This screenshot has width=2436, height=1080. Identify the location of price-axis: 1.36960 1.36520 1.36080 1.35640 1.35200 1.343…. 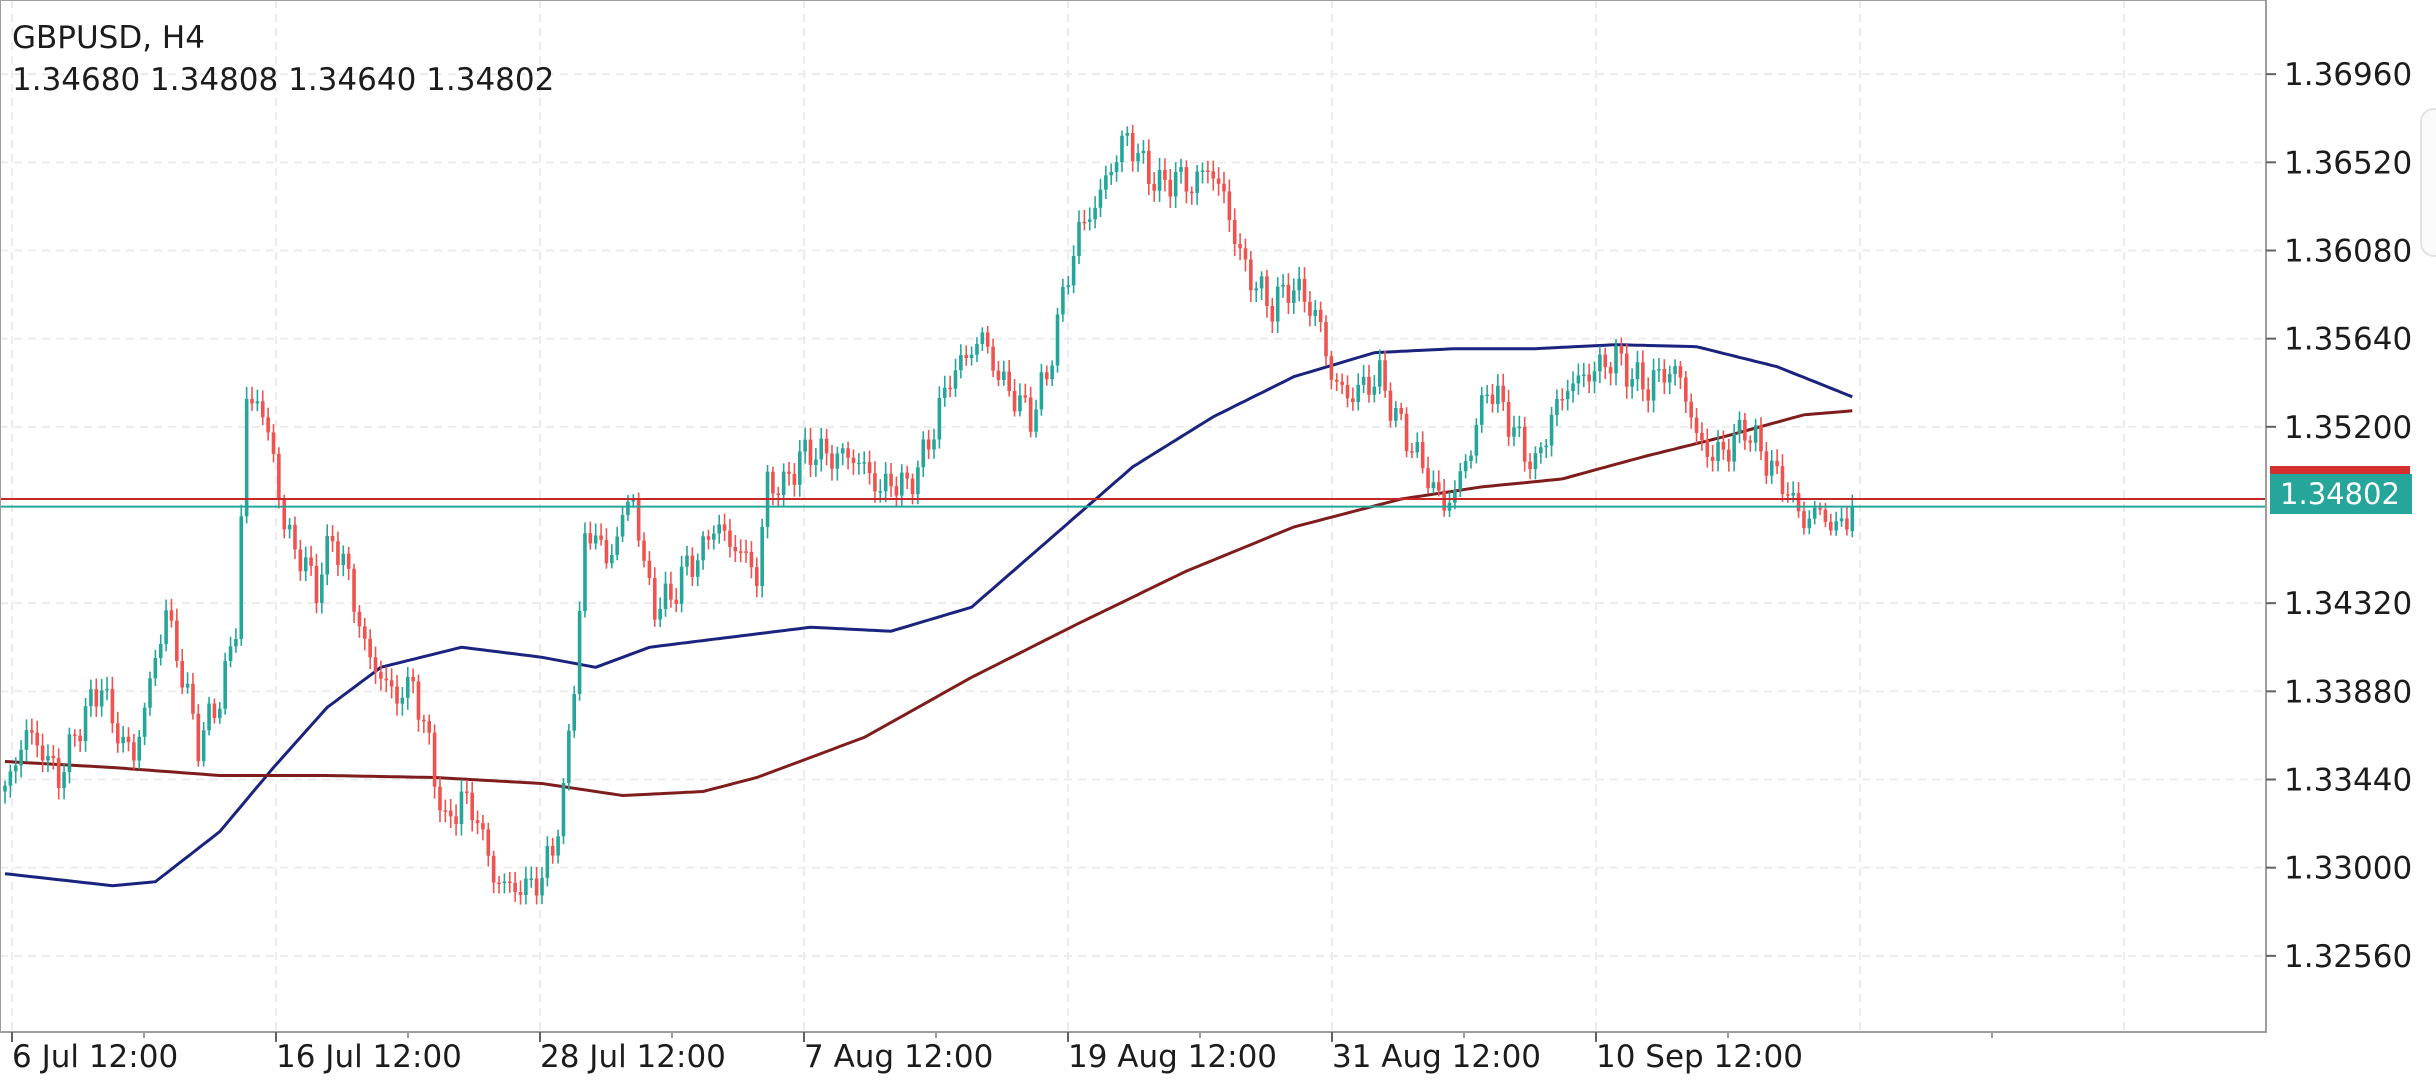
(2339, 516).